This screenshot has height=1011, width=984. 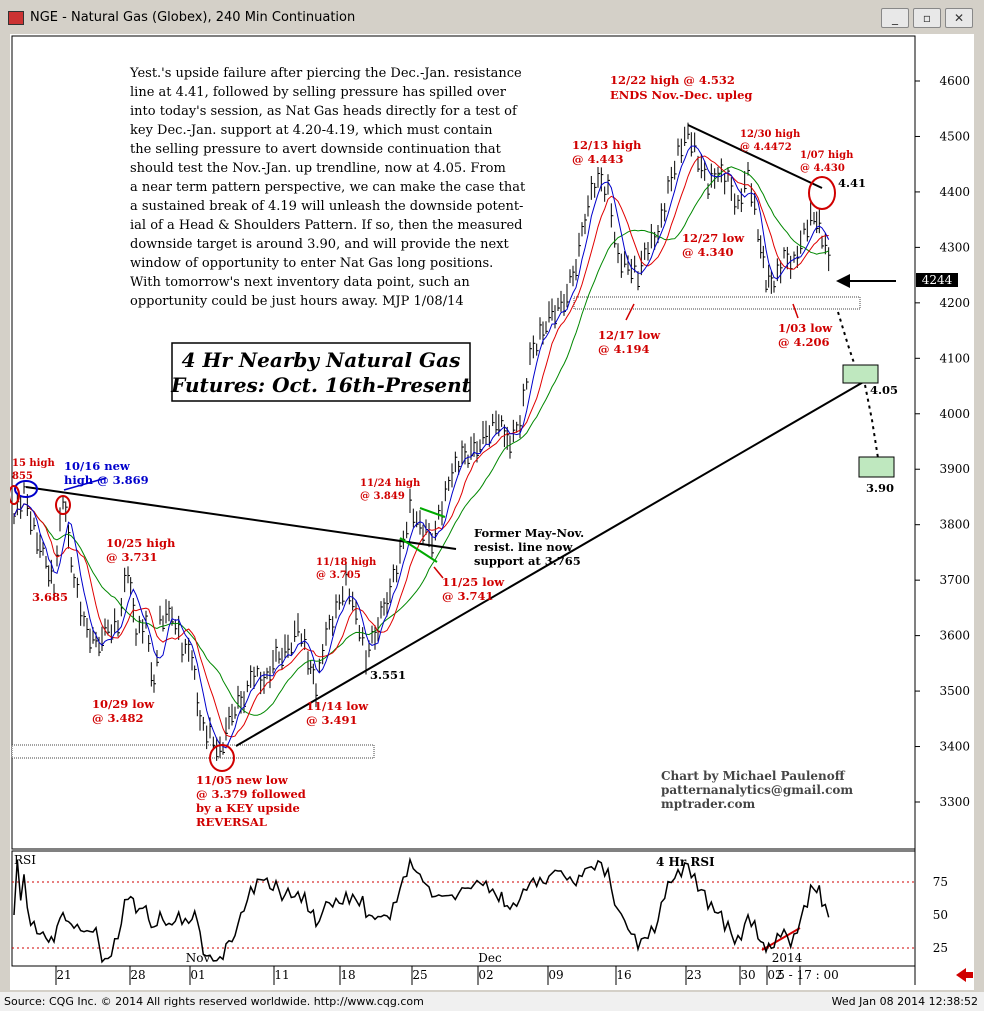 What do you see at coordinates (25, 860) in the screenshot?
I see `rsi-label: RSI` at bounding box center [25, 860].